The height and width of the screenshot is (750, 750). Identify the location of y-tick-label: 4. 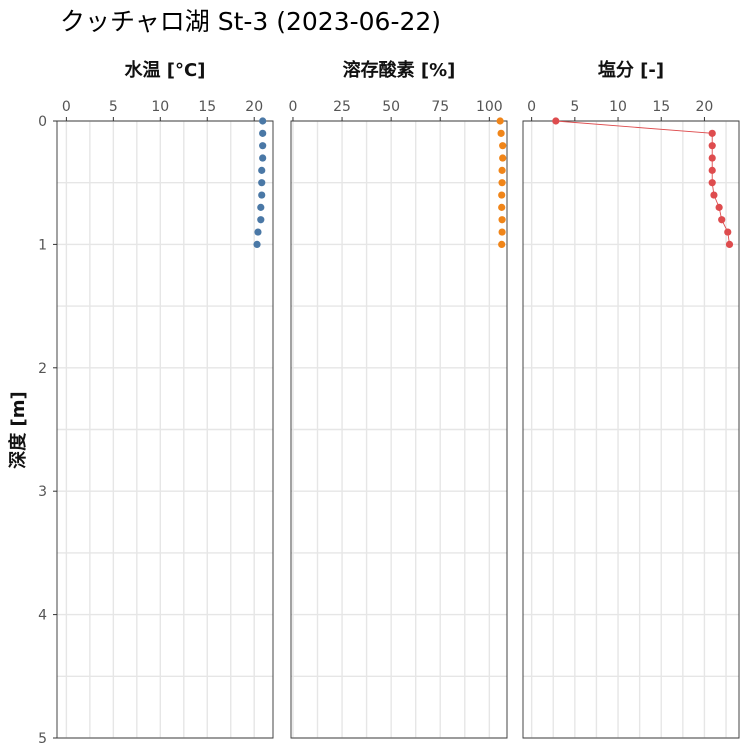
(42, 616).